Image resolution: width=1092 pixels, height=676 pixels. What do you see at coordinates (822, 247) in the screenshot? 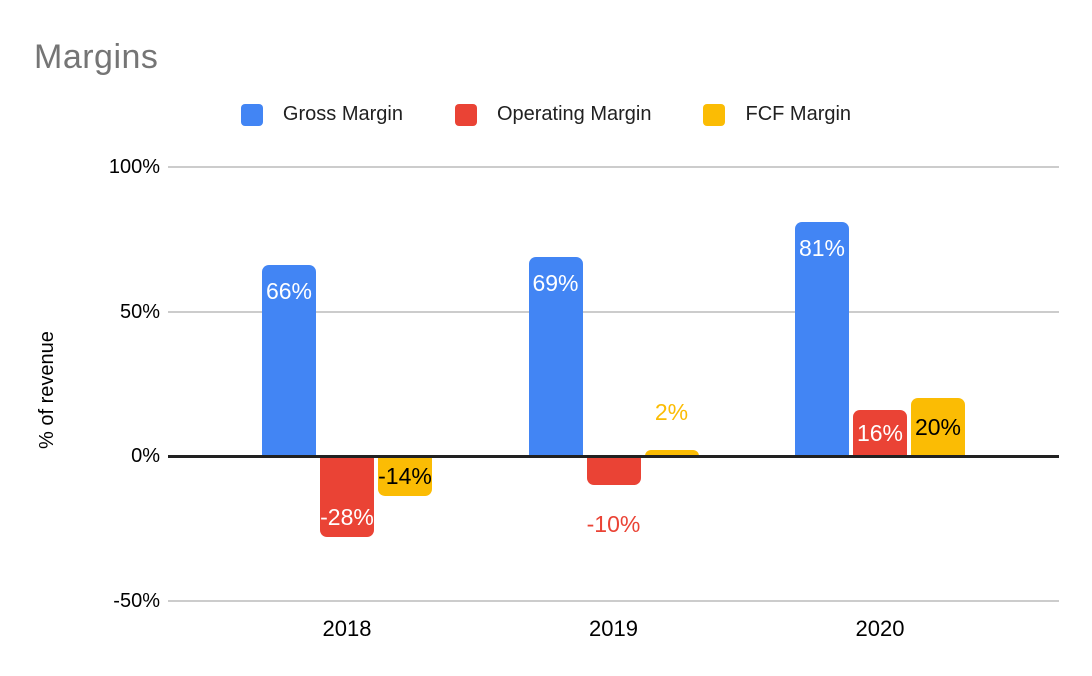
I see `bar-label-gross-margin-2020: 81%` at bounding box center [822, 247].